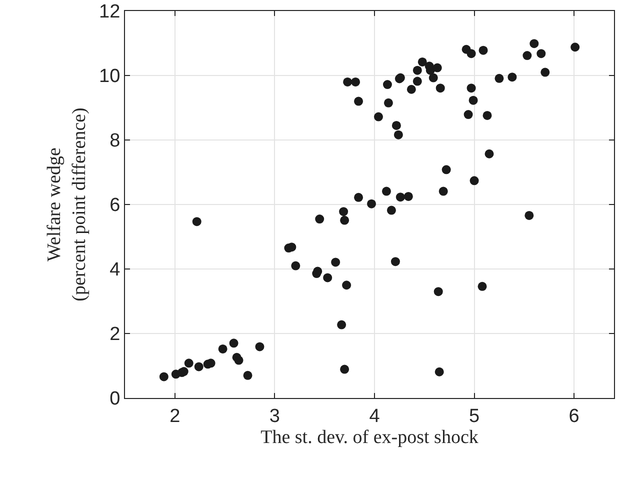  Describe the element at coordinates (67, 205) in the screenshot. I see `y-axis-title: Welfare wedge (percent point difference)` at that location.